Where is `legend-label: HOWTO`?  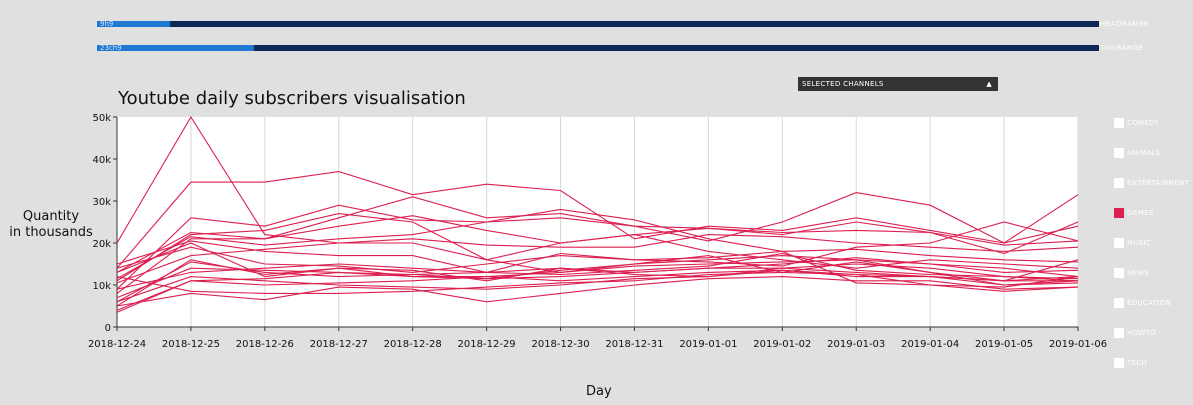
legend-label: HOWTO is located at coordinates (1141, 333).